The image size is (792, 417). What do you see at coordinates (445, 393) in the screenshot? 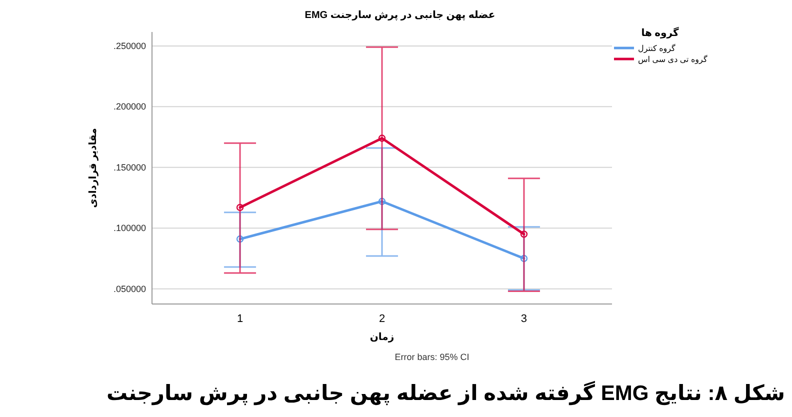
I see `text: شکل ۸: نتایج EMG گرفته شده از عضله پهن جانبی در پرش سارجنت` at bounding box center [445, 393].